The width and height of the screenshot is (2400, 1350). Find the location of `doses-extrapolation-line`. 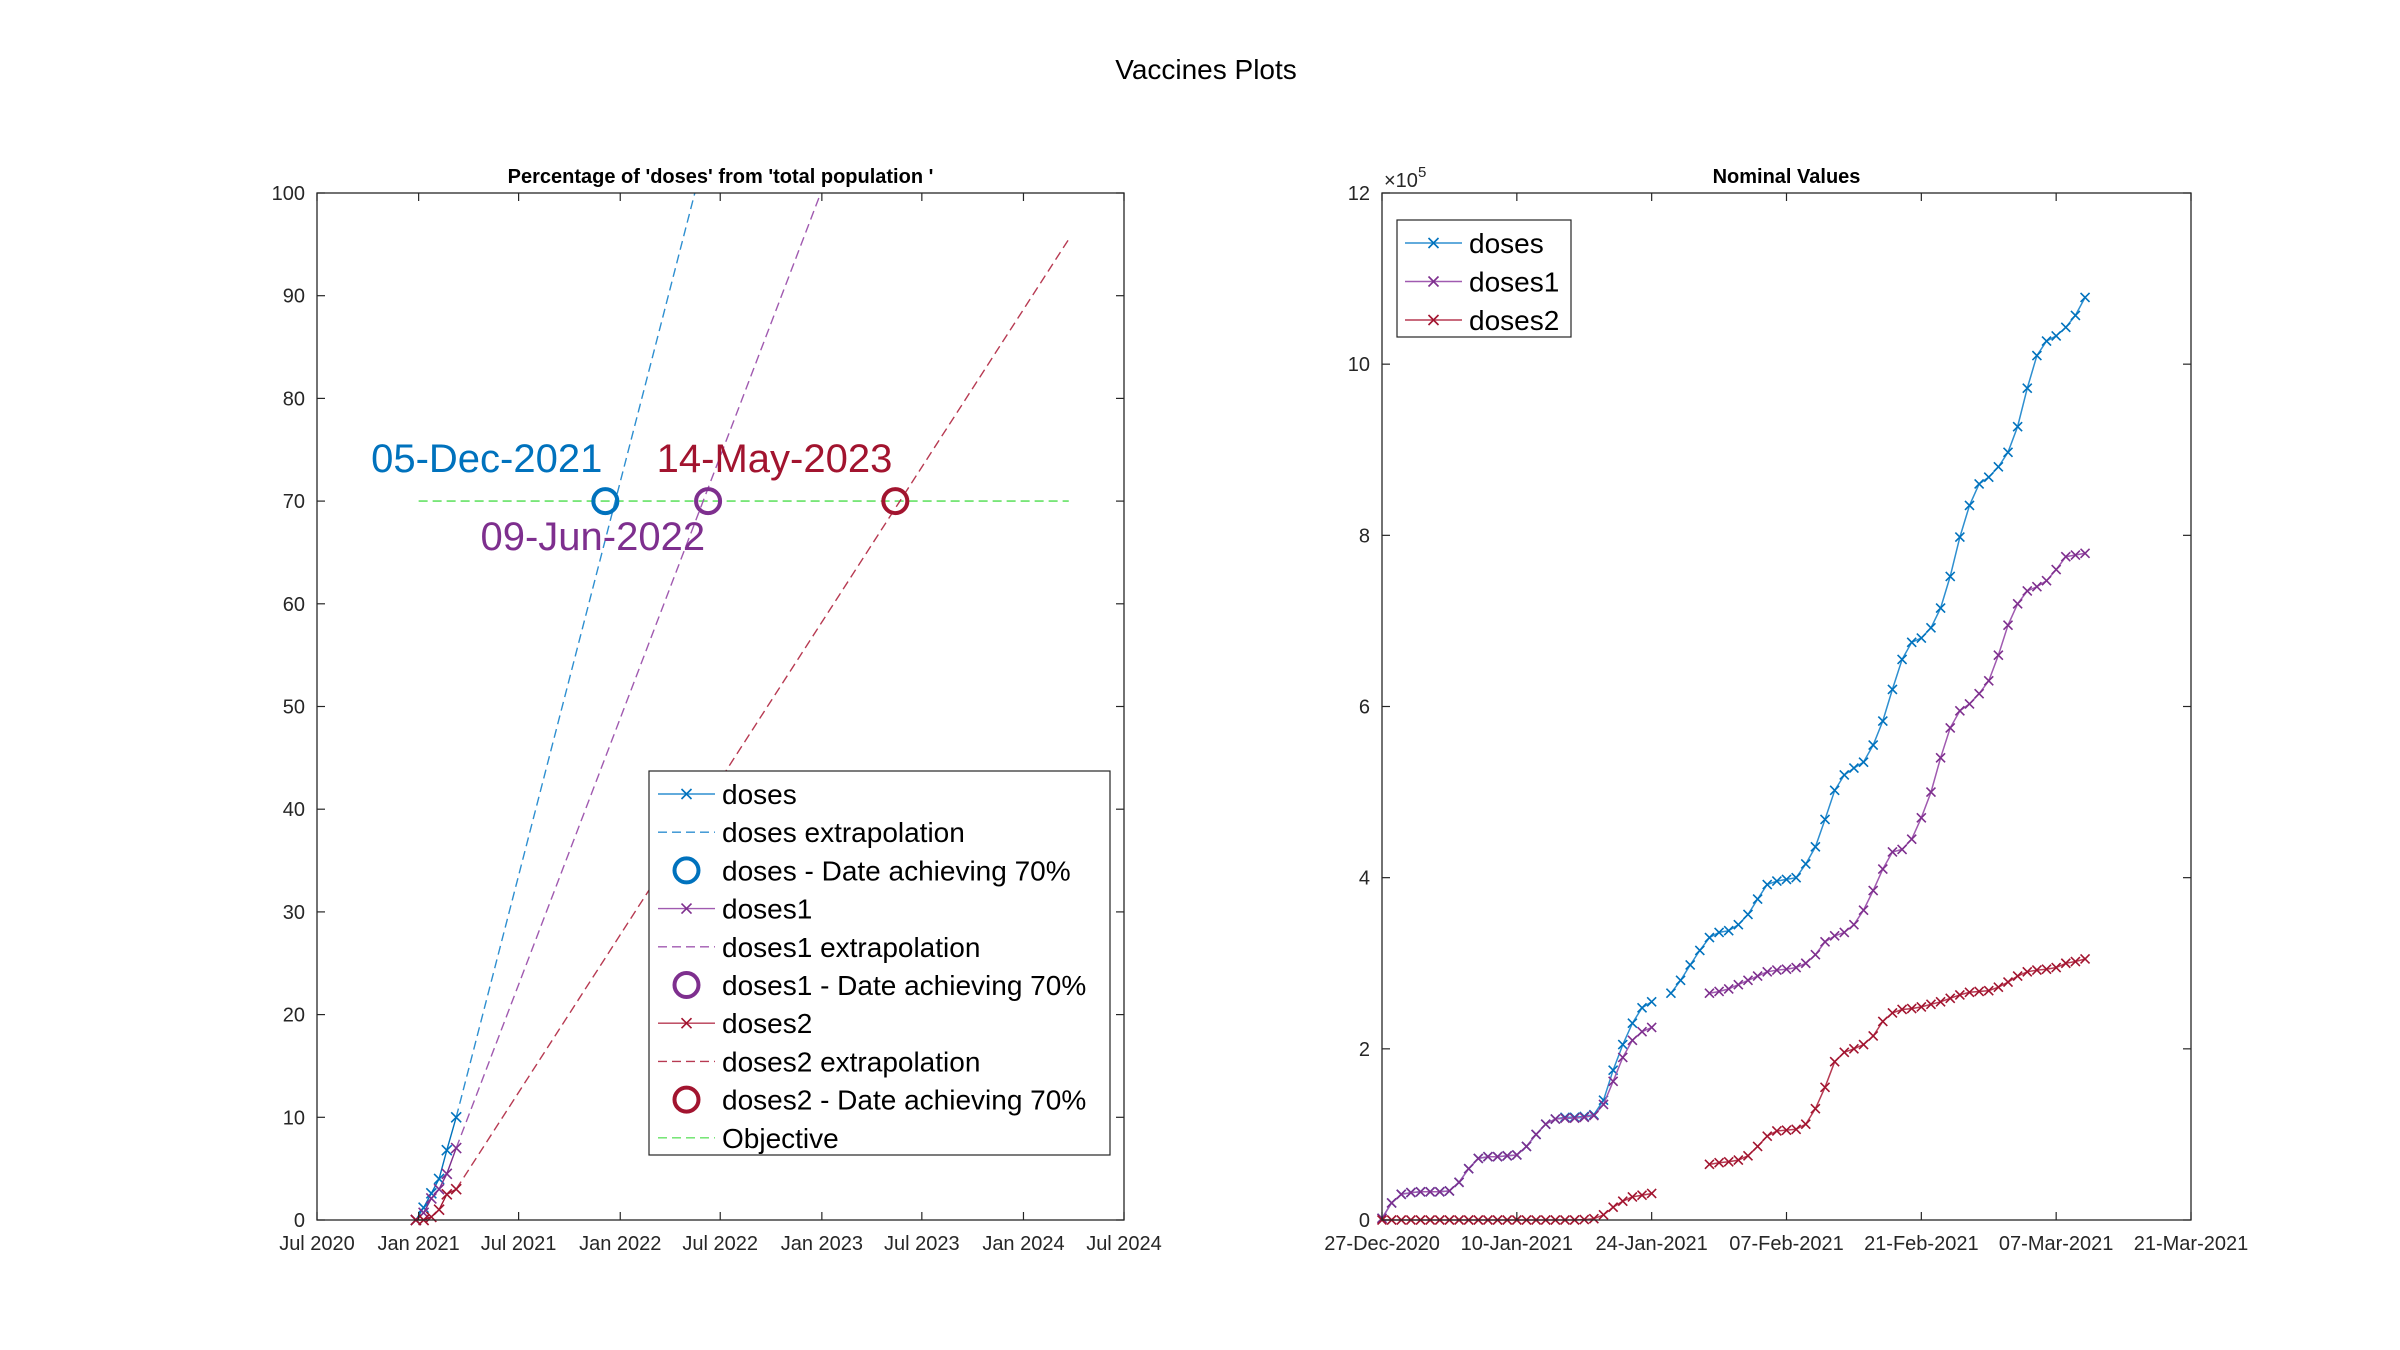

doses-extrapolation-line is located at coordinates (575, 655).